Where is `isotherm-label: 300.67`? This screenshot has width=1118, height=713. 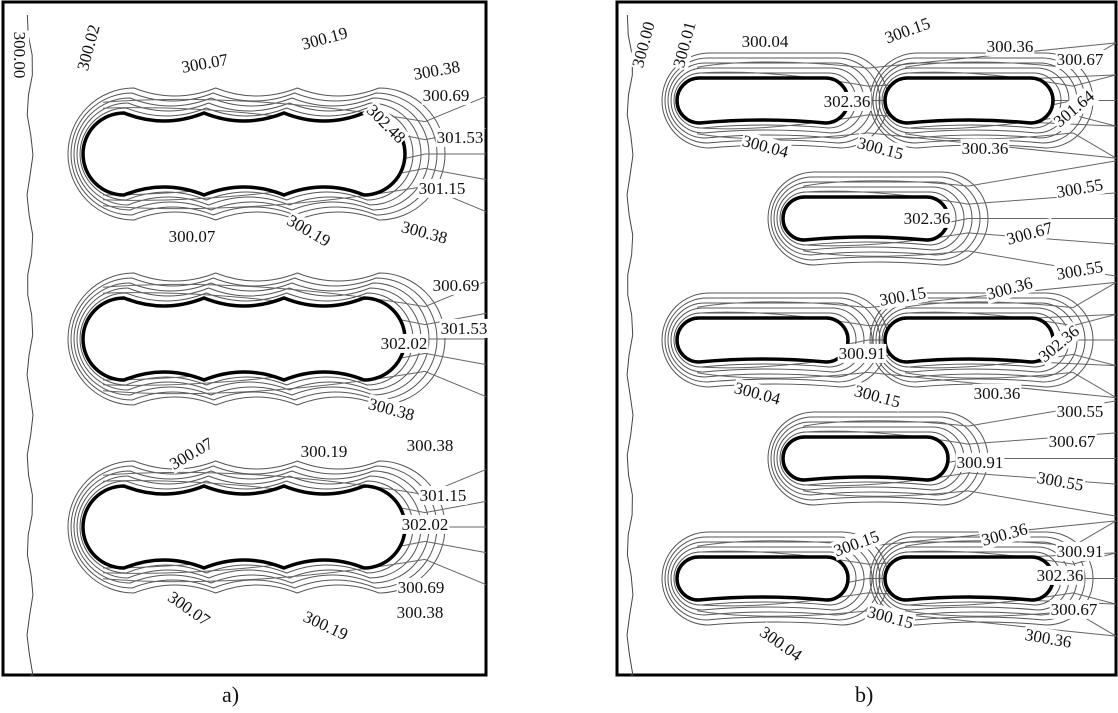
isotherm-label: 300.67 is located at coordinates (1072, 441).